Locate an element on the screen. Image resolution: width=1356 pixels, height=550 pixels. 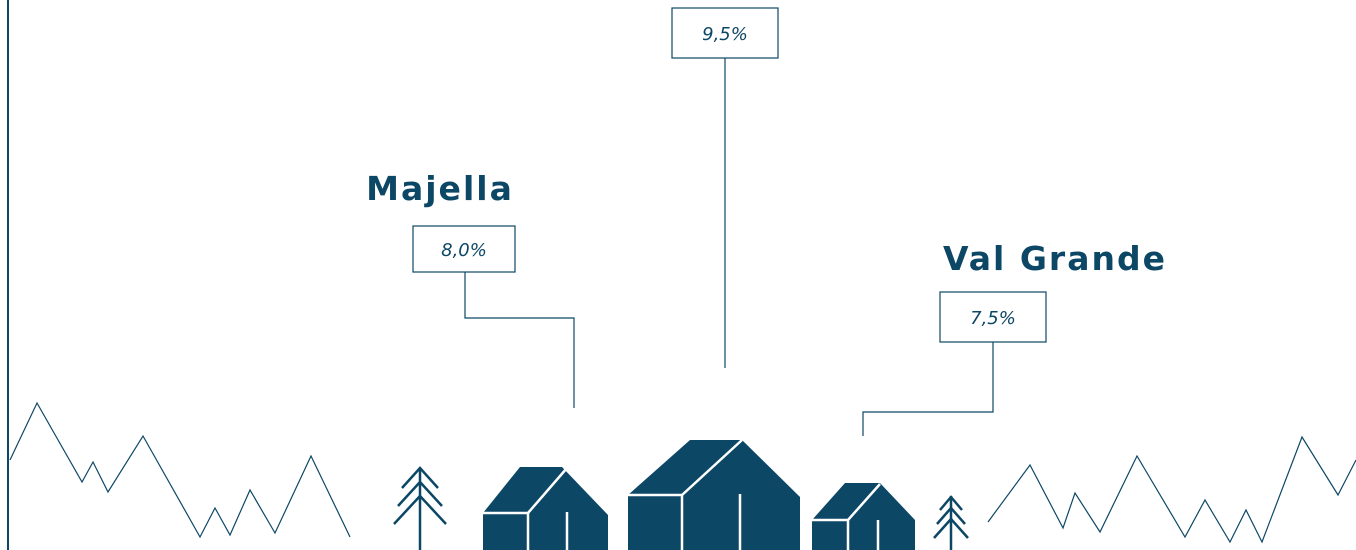
park-value: 9,5% is located at coordinates (725, 34).